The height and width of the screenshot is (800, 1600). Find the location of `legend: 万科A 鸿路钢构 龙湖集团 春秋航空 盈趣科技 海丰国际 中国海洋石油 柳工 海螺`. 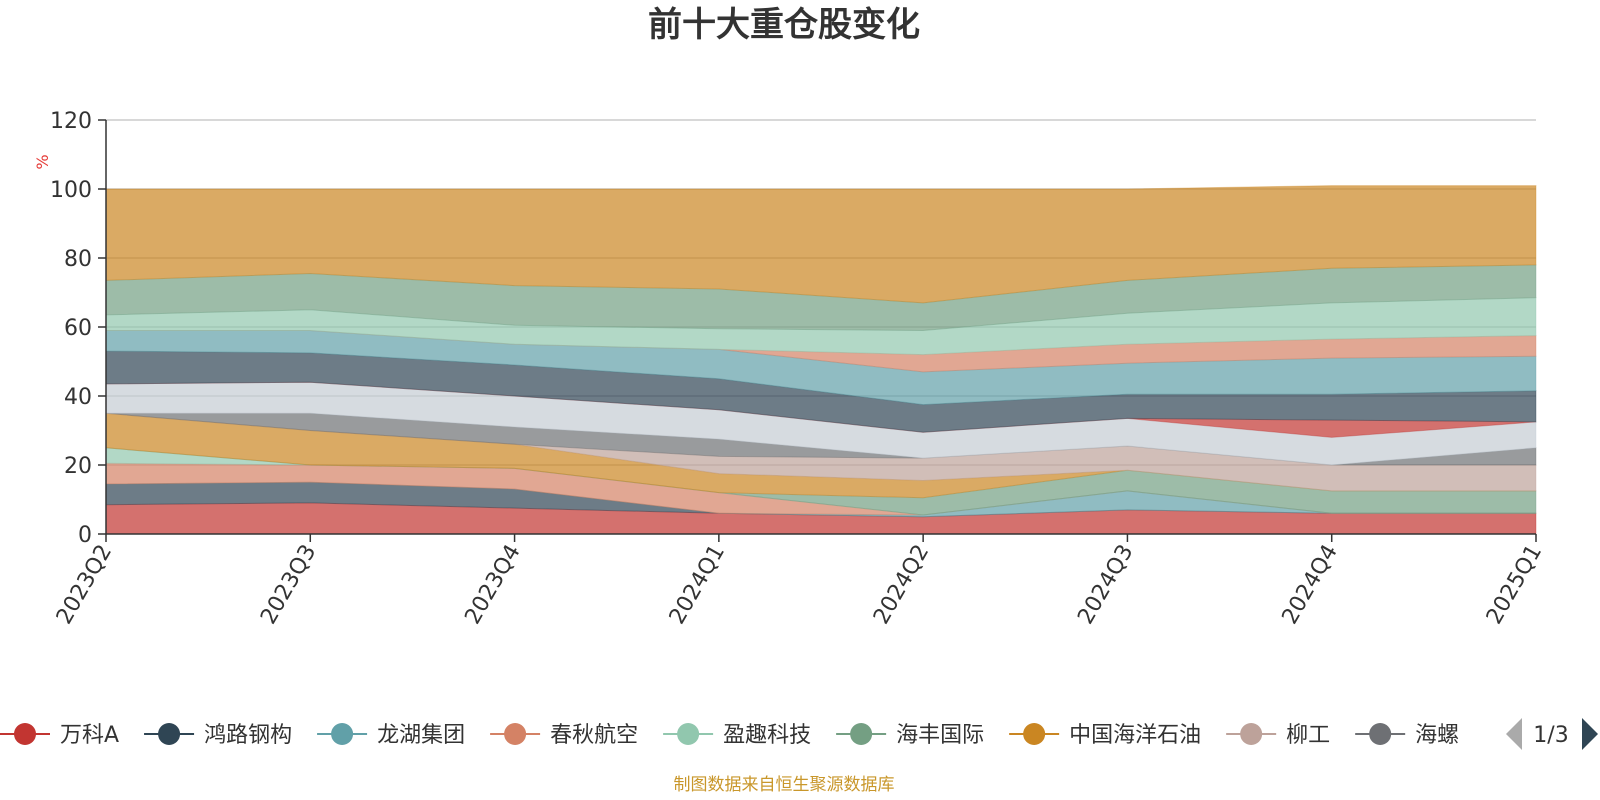

legend: 万科A 鸿路钢构 龙湖集团 春秋航空 盈趣科技 海丰国际 中国海洋石油 柳工 海螺 is located at coordinates (729, 735).